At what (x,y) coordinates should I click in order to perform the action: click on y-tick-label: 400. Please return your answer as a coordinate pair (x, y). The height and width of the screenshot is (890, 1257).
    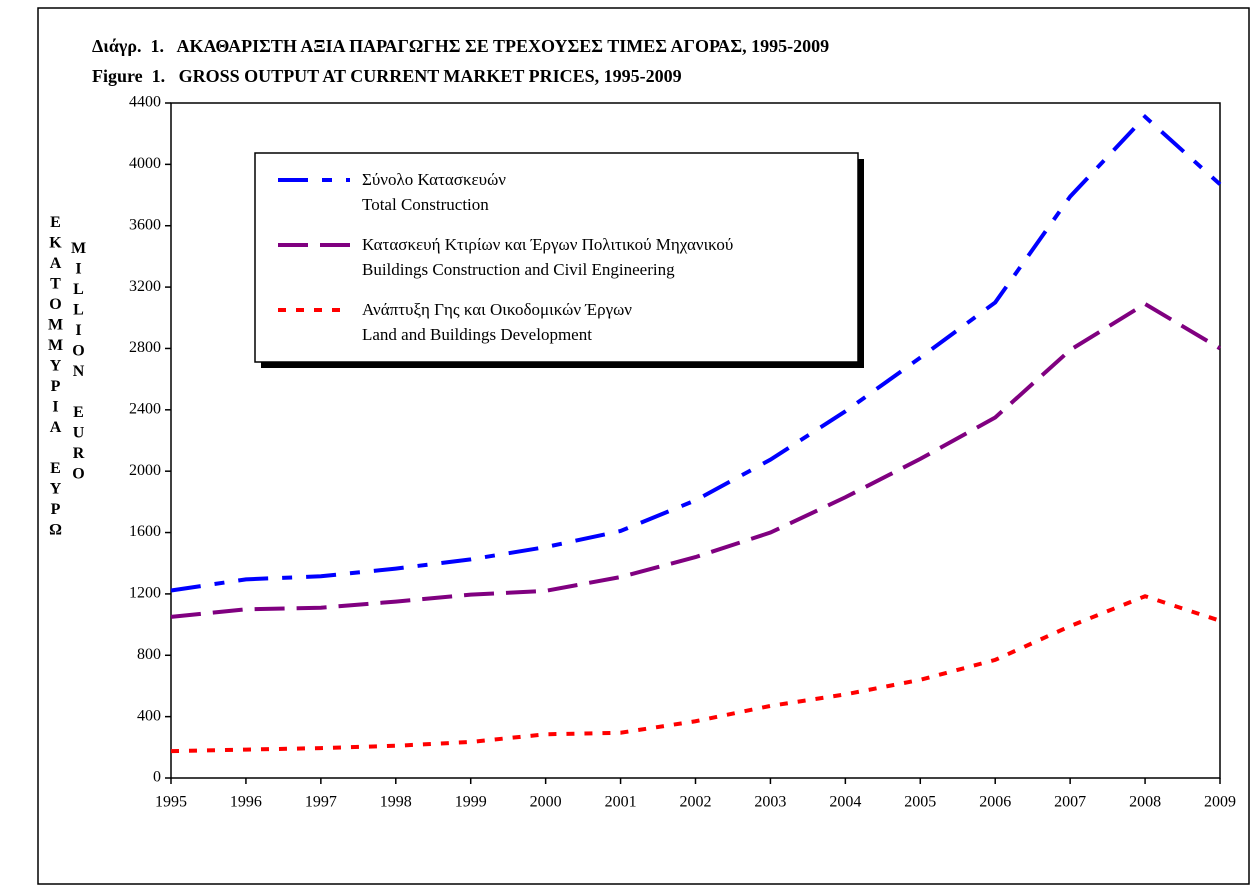
    Looking at the image, I should click on (149, 715).